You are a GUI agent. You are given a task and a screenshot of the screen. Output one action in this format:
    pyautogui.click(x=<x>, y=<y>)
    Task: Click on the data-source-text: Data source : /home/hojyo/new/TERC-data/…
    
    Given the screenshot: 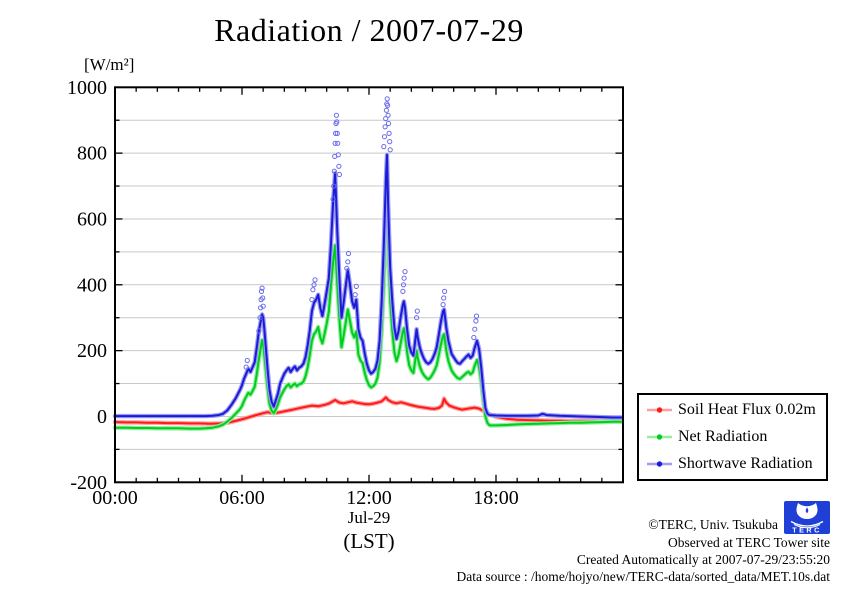 What is the action you would take?
    pyautogui.click(x=643, y=576)
    